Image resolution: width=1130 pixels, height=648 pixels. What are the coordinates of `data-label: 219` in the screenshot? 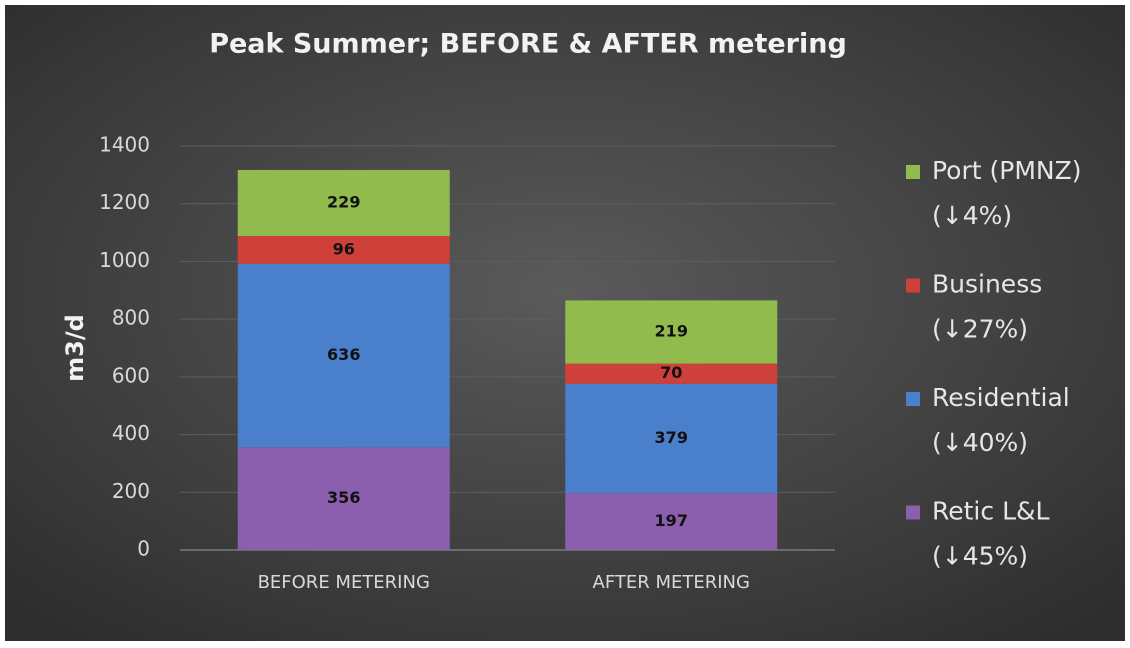 It's located at (671, 330).